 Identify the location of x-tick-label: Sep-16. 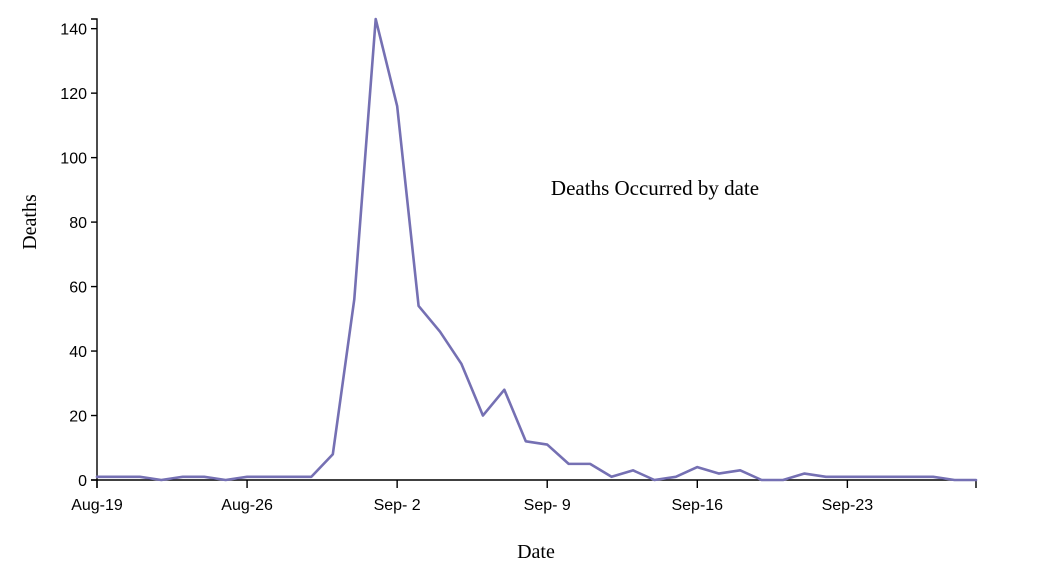
(697, 505).